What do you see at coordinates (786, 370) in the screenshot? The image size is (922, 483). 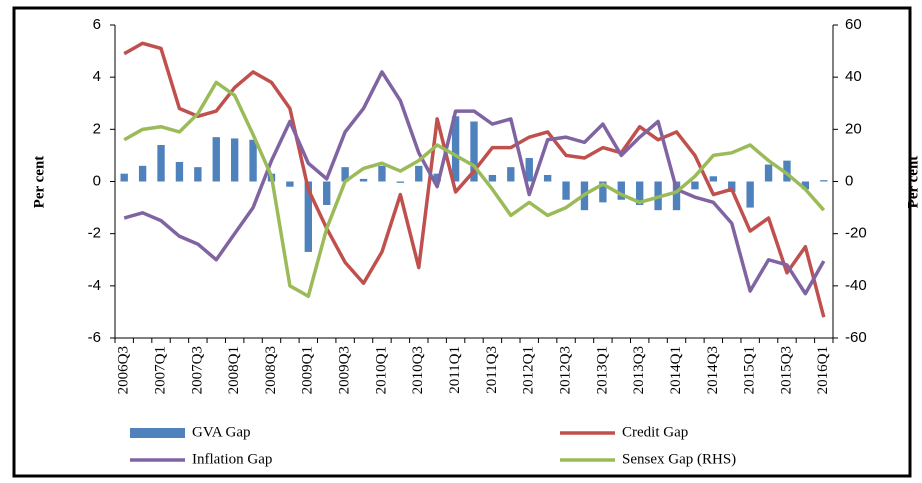 I see `x-tick-label: 2015Q3` at bounding box center [786, 370].